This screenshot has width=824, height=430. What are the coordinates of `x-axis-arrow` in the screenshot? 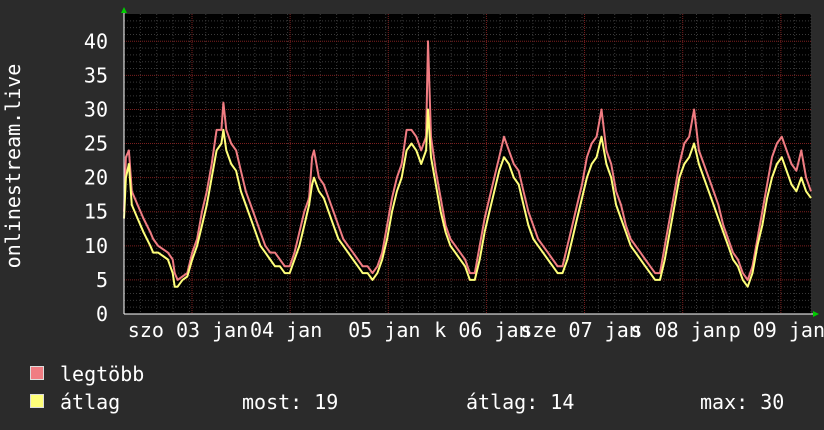 It's located at (816, 314).